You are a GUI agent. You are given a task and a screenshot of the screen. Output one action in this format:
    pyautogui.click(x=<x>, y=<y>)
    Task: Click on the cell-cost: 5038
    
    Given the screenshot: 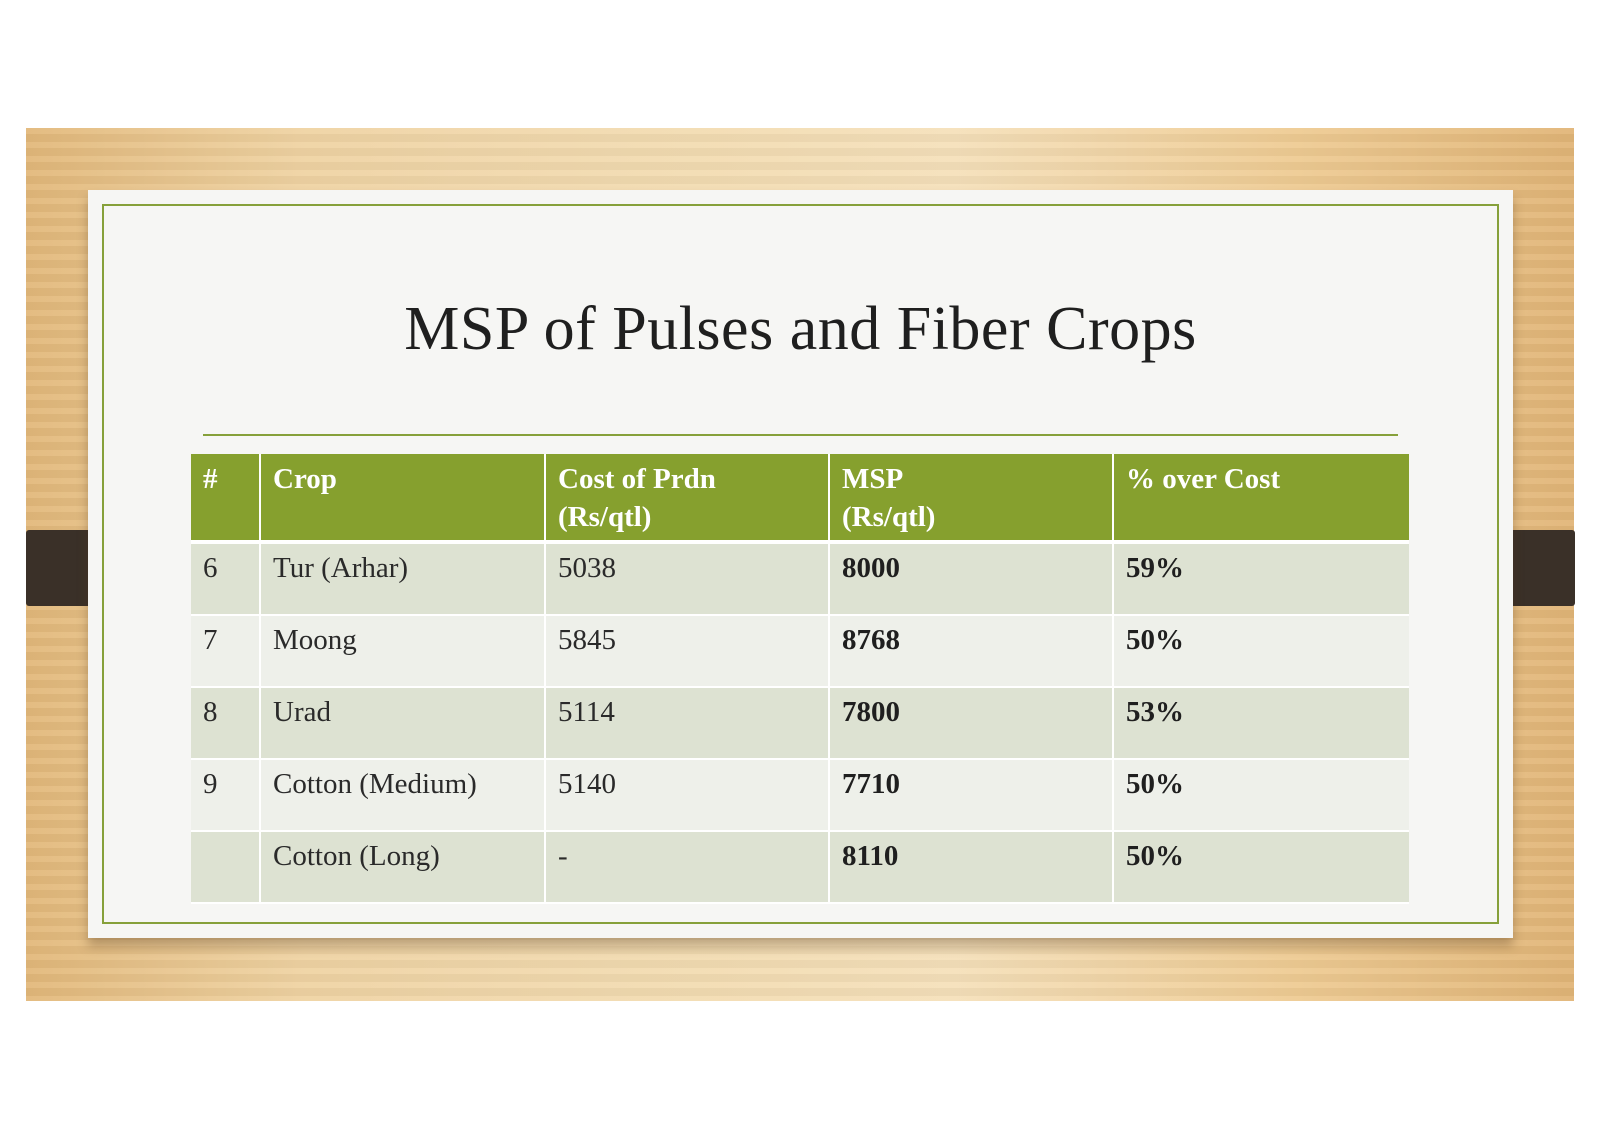 What is the action you would take?
    pyautogui.click(x=688, y=580)
    